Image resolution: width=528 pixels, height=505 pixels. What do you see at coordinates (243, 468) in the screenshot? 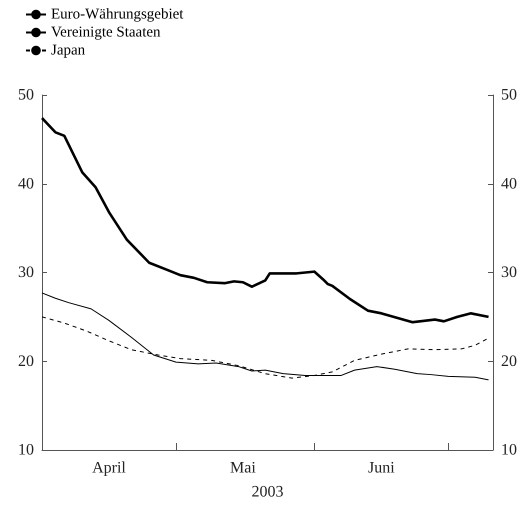
I see `x-tick-label: Mai` at bounding box center [243, 468].